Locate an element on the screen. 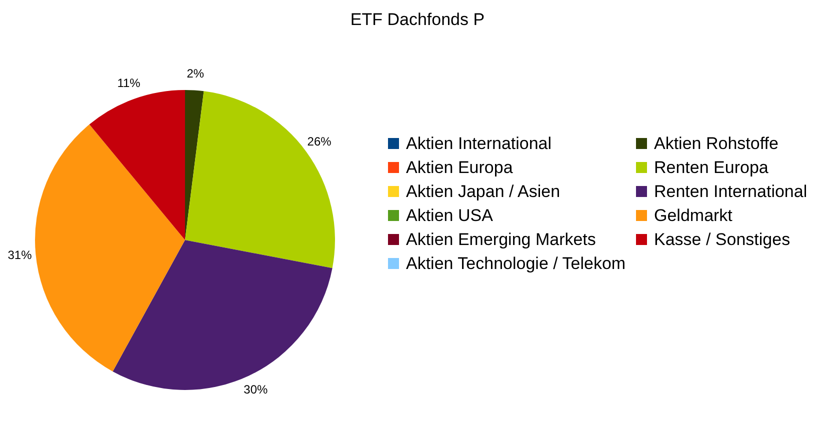  legend-label: Geldmarkt is located at coordinates (693, 216).